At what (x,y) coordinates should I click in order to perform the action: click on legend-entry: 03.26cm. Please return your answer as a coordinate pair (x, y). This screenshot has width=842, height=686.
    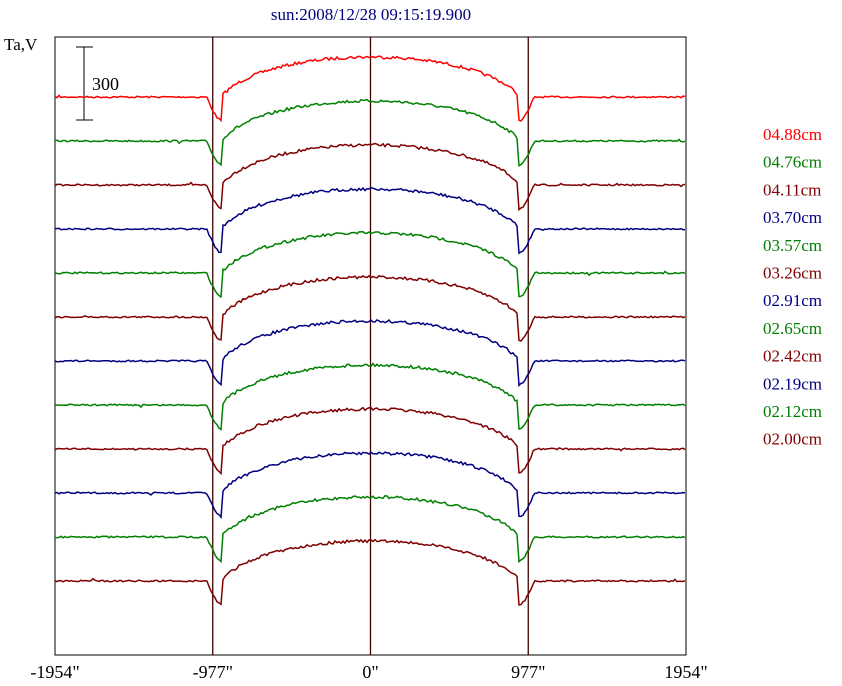
    Looking at the image, I should click on (792, 273).